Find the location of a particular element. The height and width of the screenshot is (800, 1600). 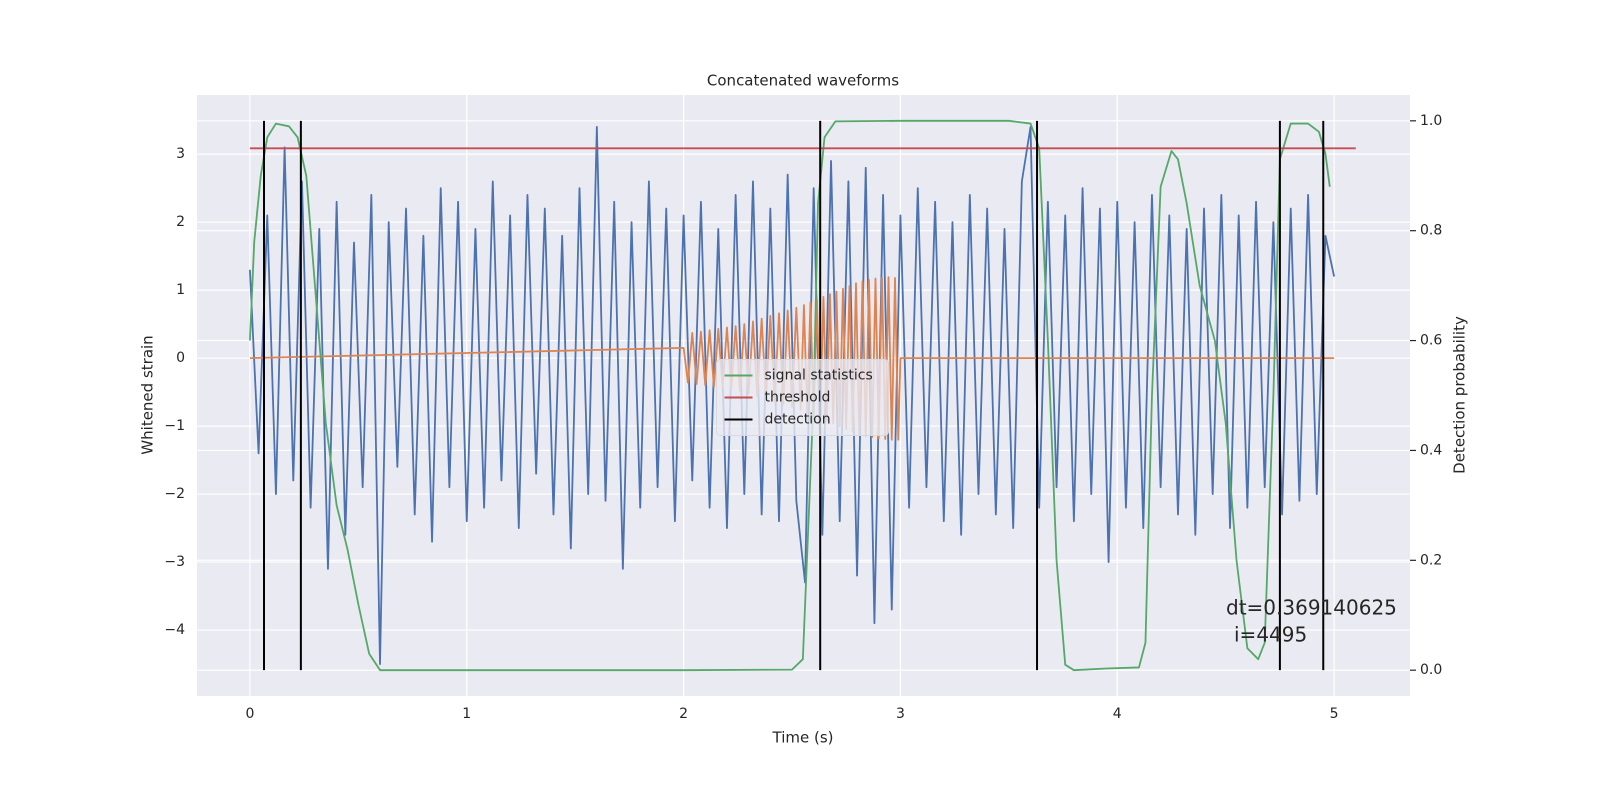

legend-label: threshold is located at coordinates (798, 398).